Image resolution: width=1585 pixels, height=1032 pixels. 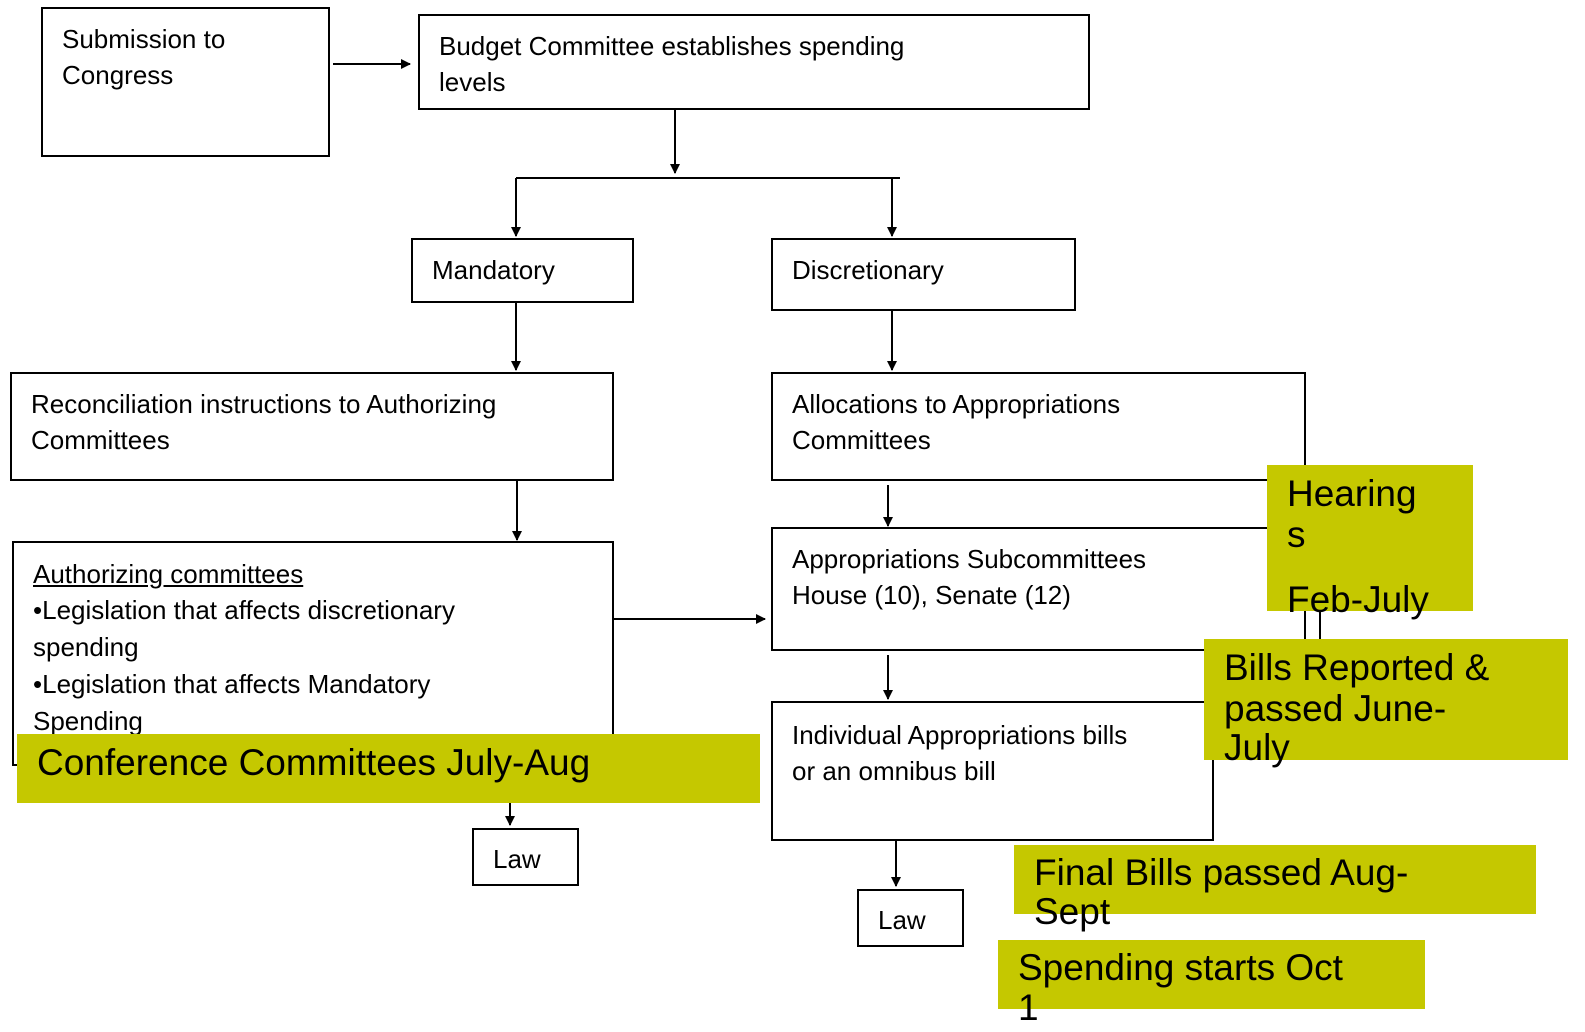 I want to click on node-heading: Authorizing committees, so click(x=168, y=574).